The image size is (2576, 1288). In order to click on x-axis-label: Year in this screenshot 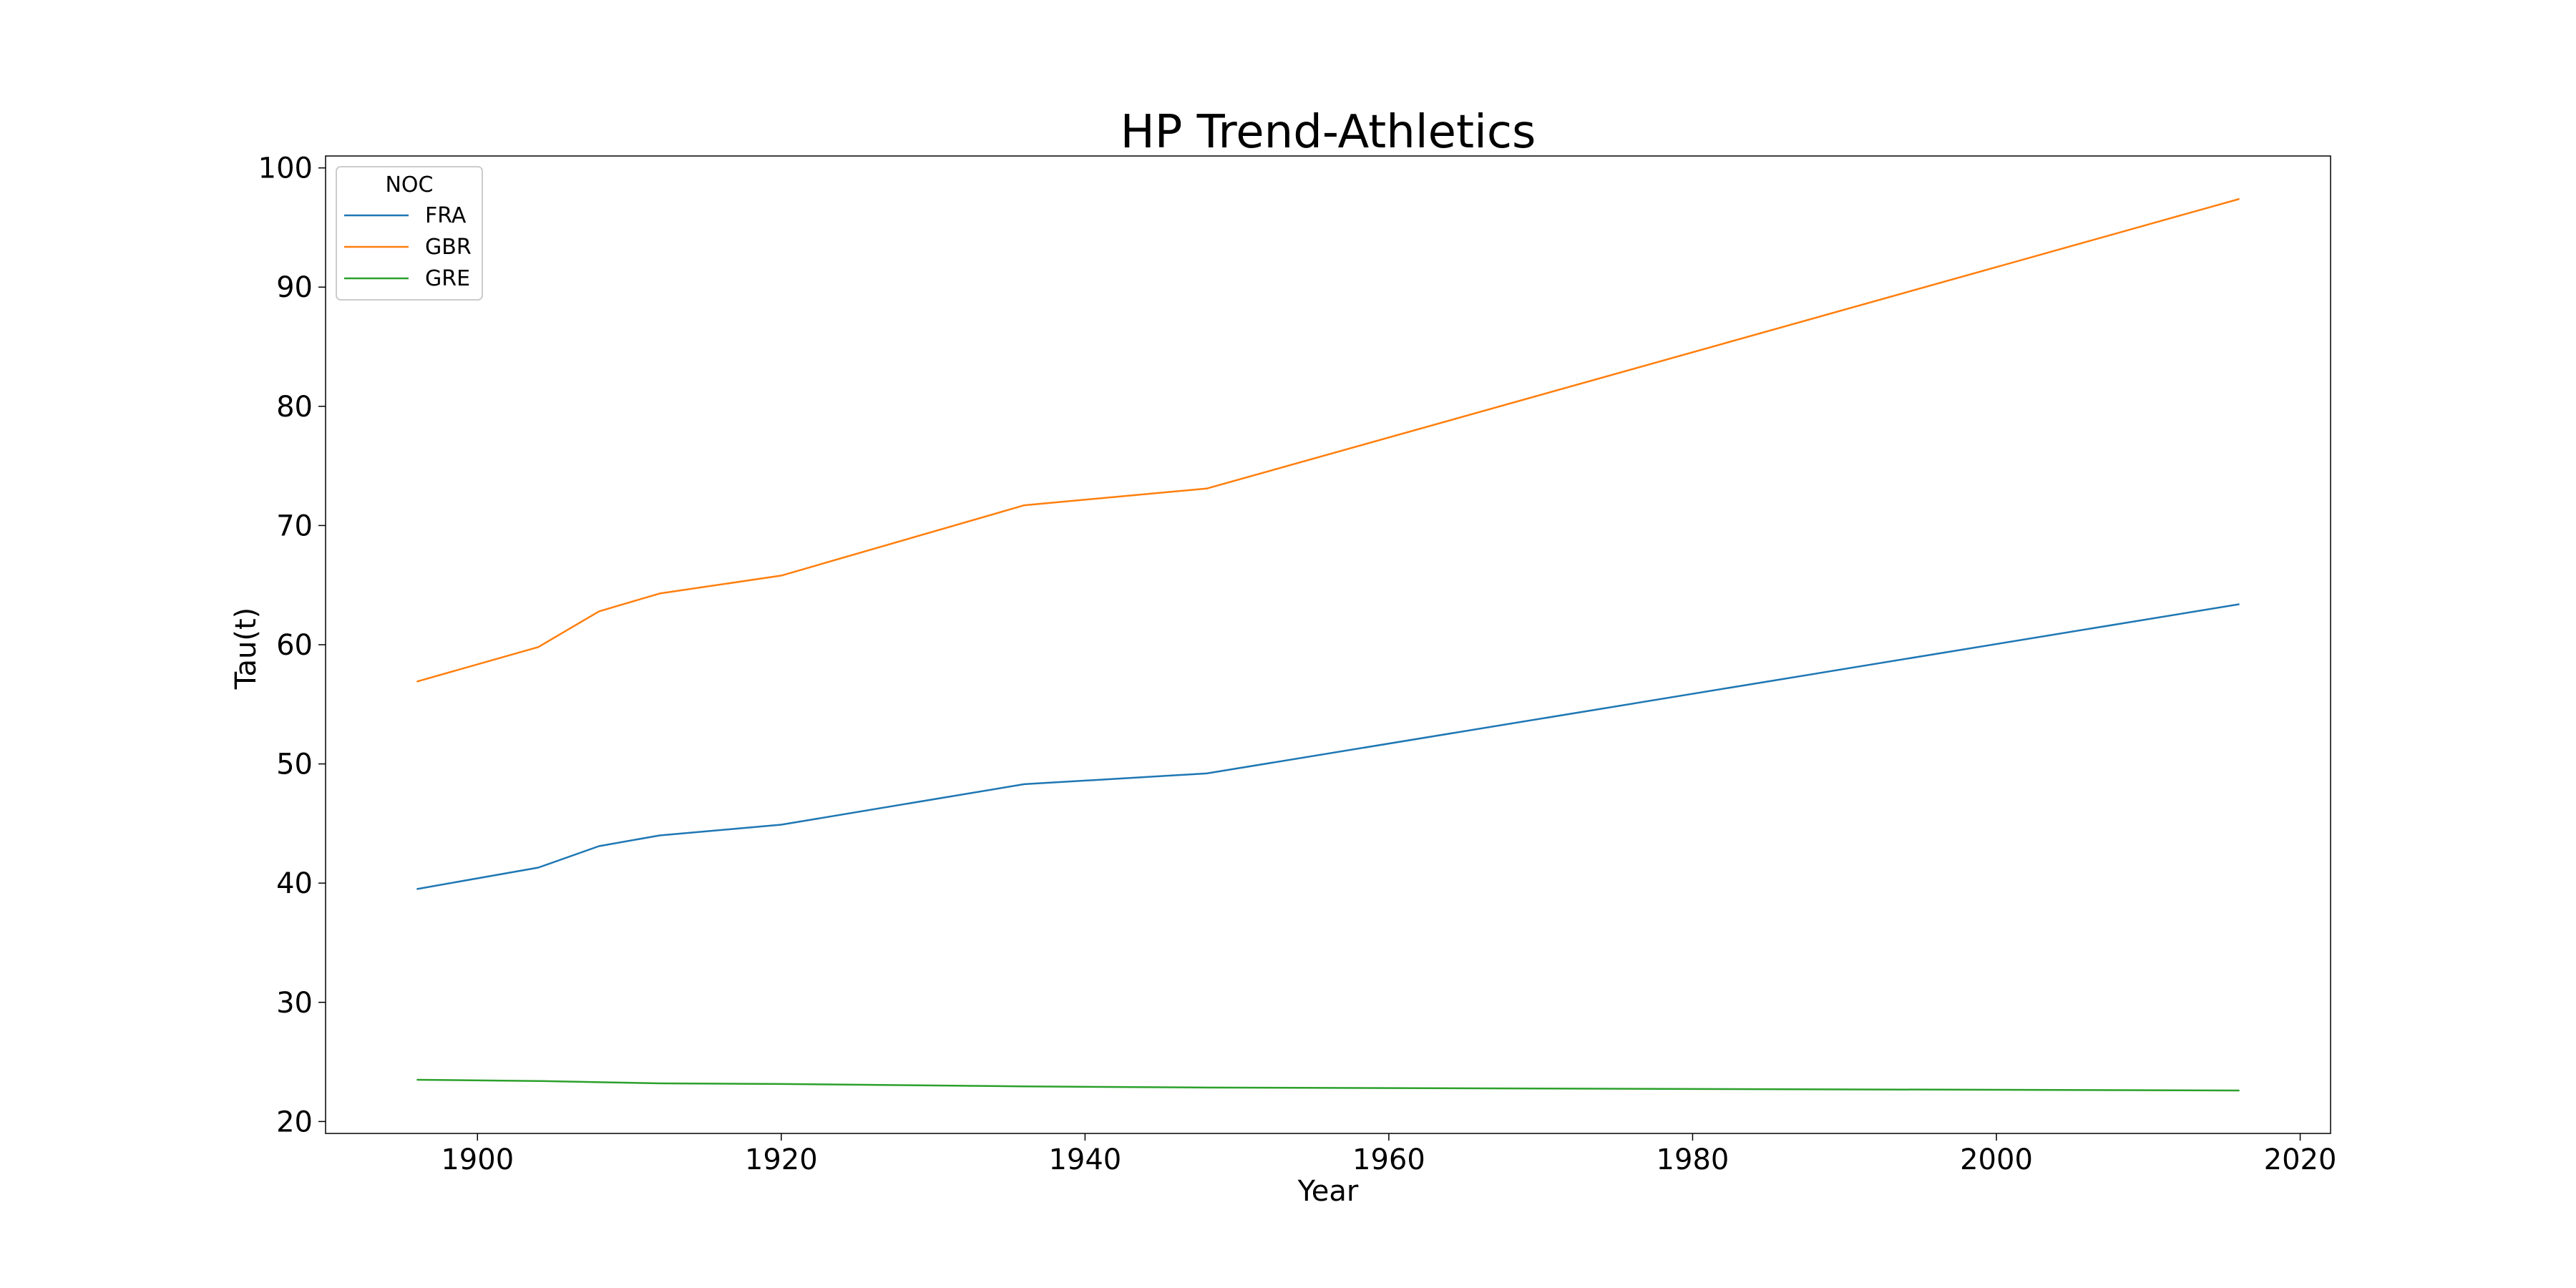, I will do `click(1328, 1191)`.